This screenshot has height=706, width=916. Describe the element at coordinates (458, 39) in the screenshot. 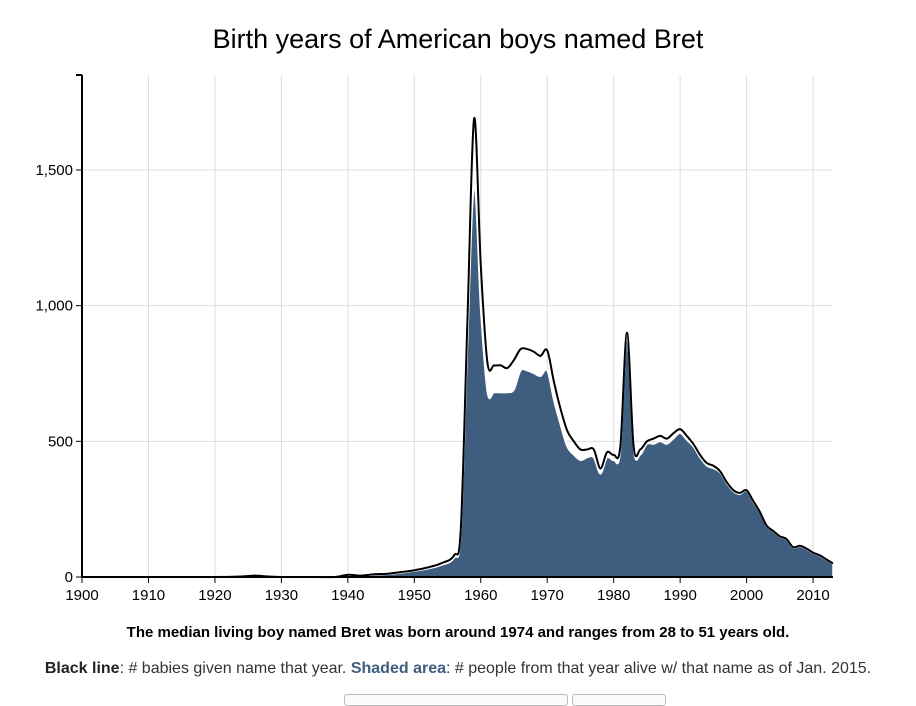

I see `chart-title: Birth years of American boys named Bret` at that location.